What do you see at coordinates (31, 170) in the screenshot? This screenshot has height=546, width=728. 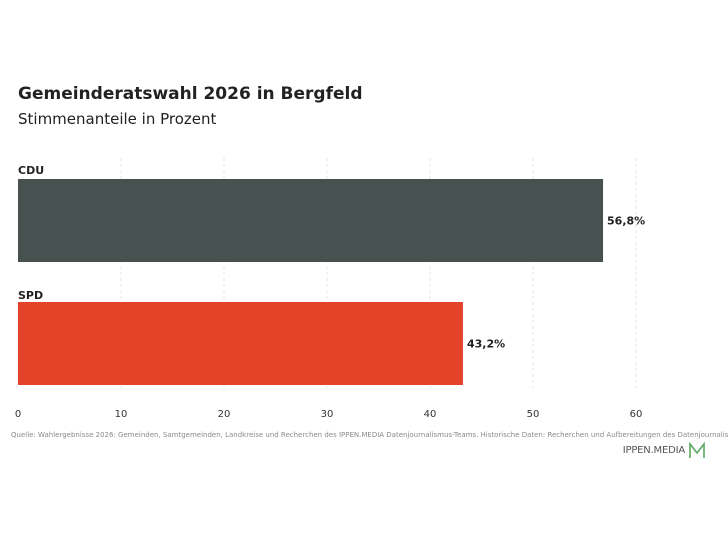 I see `category-label-cdu: CDU` at bounding box center [31, 170].